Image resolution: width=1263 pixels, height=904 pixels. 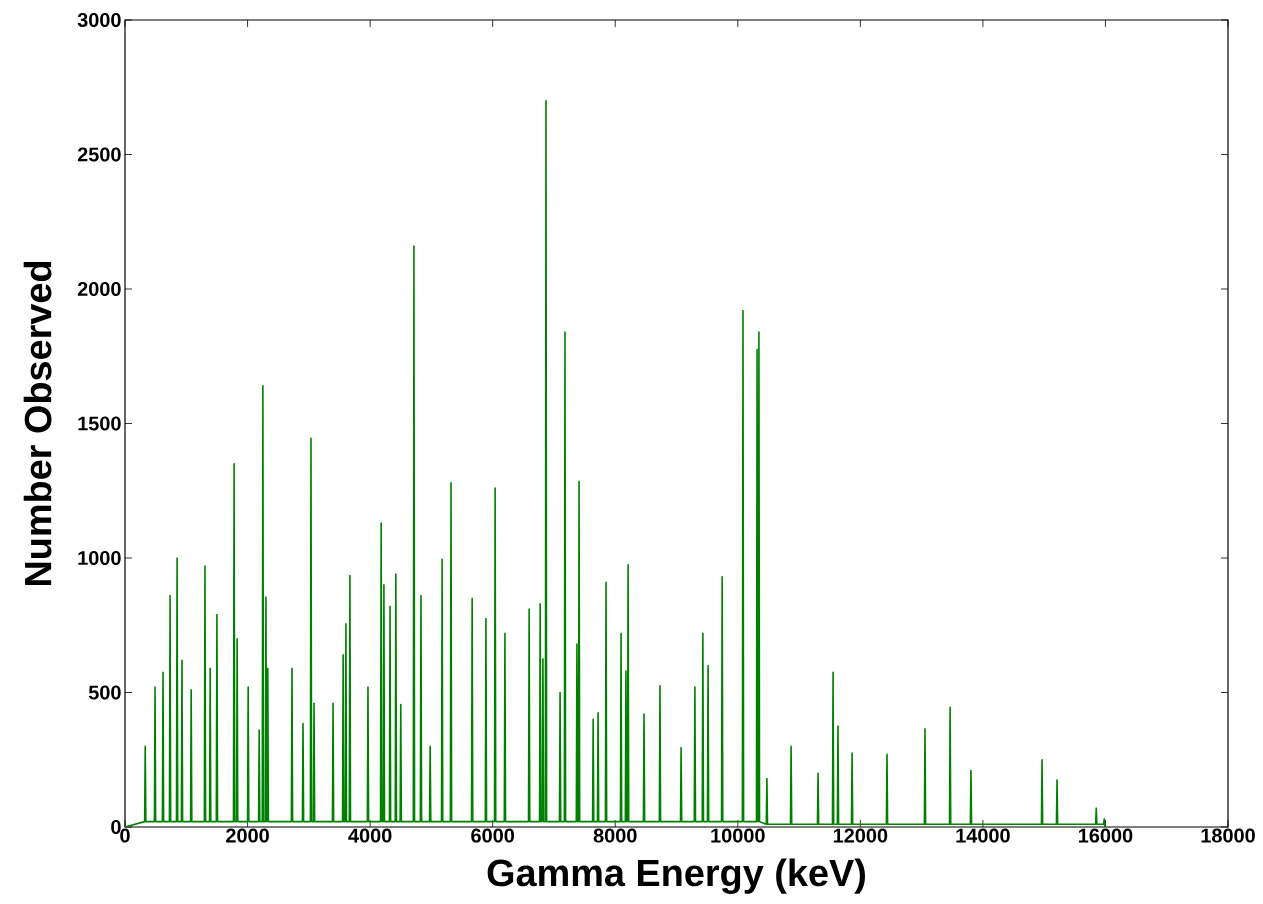 What do you see at coordinates (37, 423) in the screenshot?
I see `y-axis-title: Number Observed` at bounding box center [37, 423].